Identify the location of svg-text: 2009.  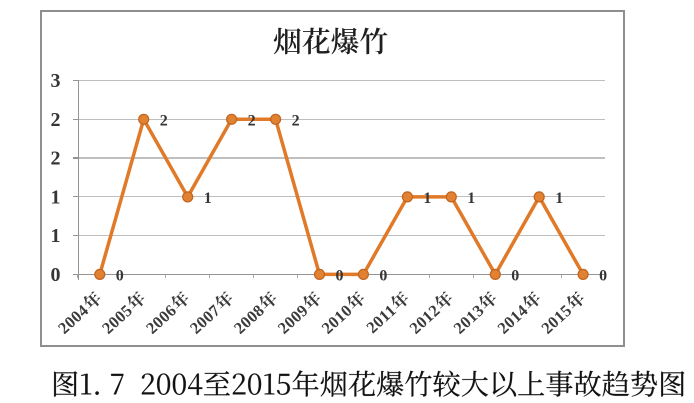
(293, 319).